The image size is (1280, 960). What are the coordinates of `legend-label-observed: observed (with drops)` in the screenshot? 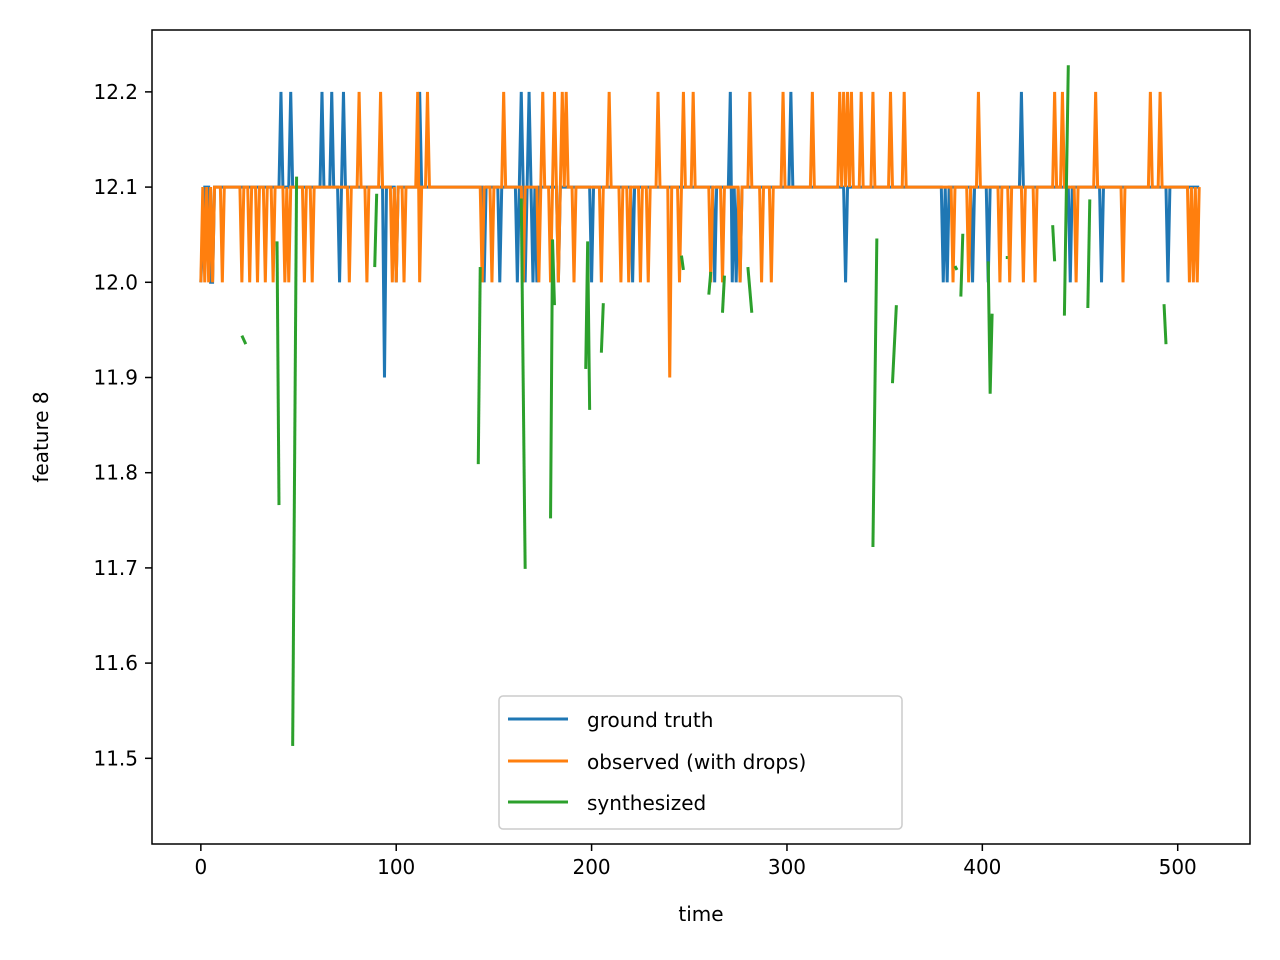 It's located at (696, 762).